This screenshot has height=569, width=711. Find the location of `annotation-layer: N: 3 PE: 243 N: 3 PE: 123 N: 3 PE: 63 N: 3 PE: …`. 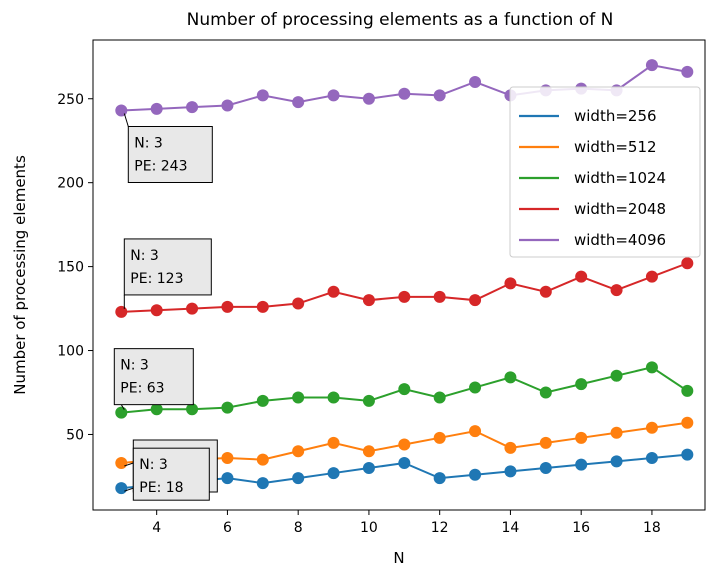

annotation-layer: N: 3 PE: 243 N: 3 PE: 123 N: 3 PE: 63 N: 3 PE: … is located at coordinates (165, 307).